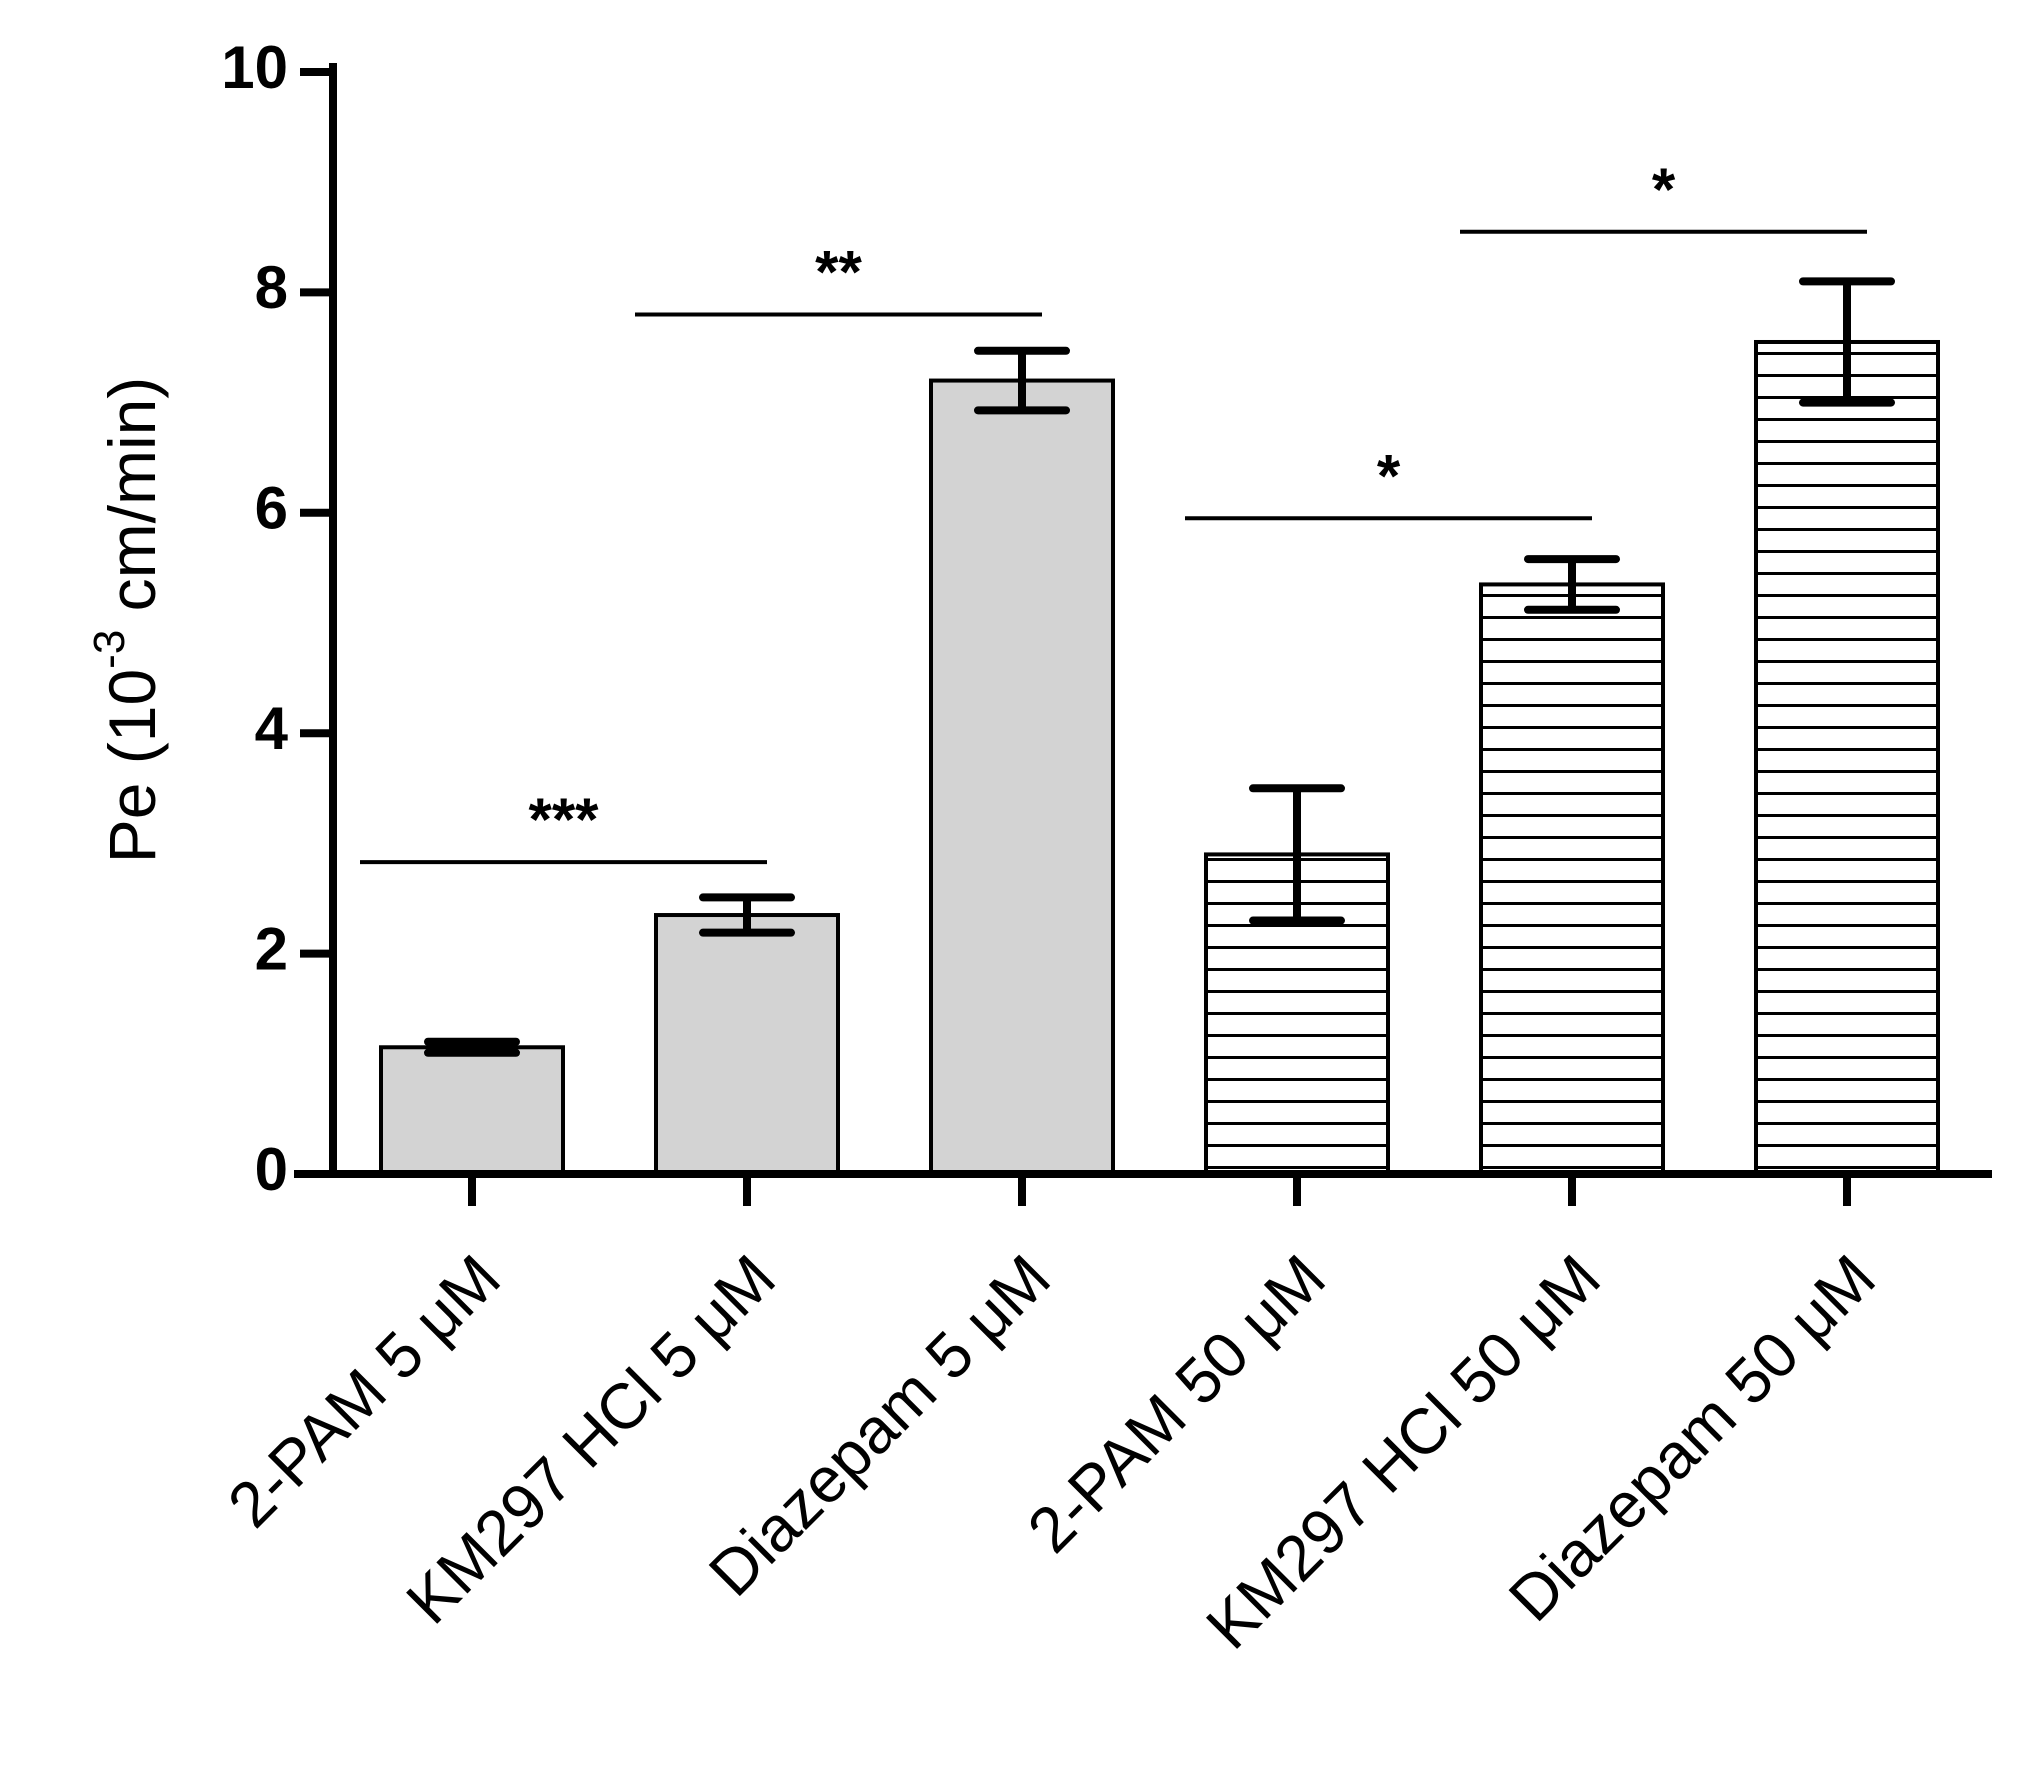 The image size is (2018, 1790). What do you see at coordinates (838, 271) in the screenshot?
I see `significance-label: **` at bounding box center [838, 271].